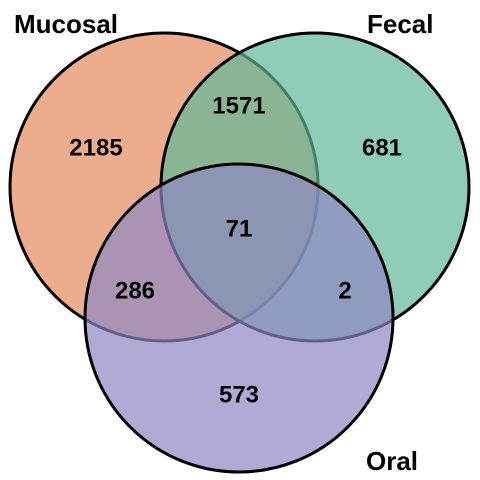 This screenshot has width=480, height=480. What do you see at coordinates (392, 461) in the screenshot?
I see `oral-set-label: Oral` at bounding box center [392, 461].